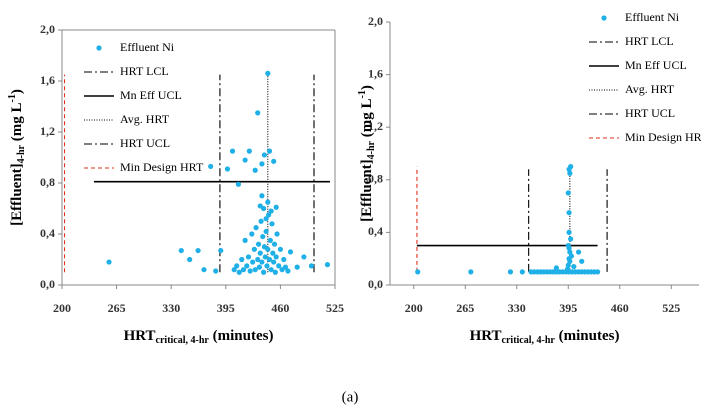  Describe the element at coordinates (587, 336) in the screenshot. I see `x-axis-label-part: (minutes)` at that location.